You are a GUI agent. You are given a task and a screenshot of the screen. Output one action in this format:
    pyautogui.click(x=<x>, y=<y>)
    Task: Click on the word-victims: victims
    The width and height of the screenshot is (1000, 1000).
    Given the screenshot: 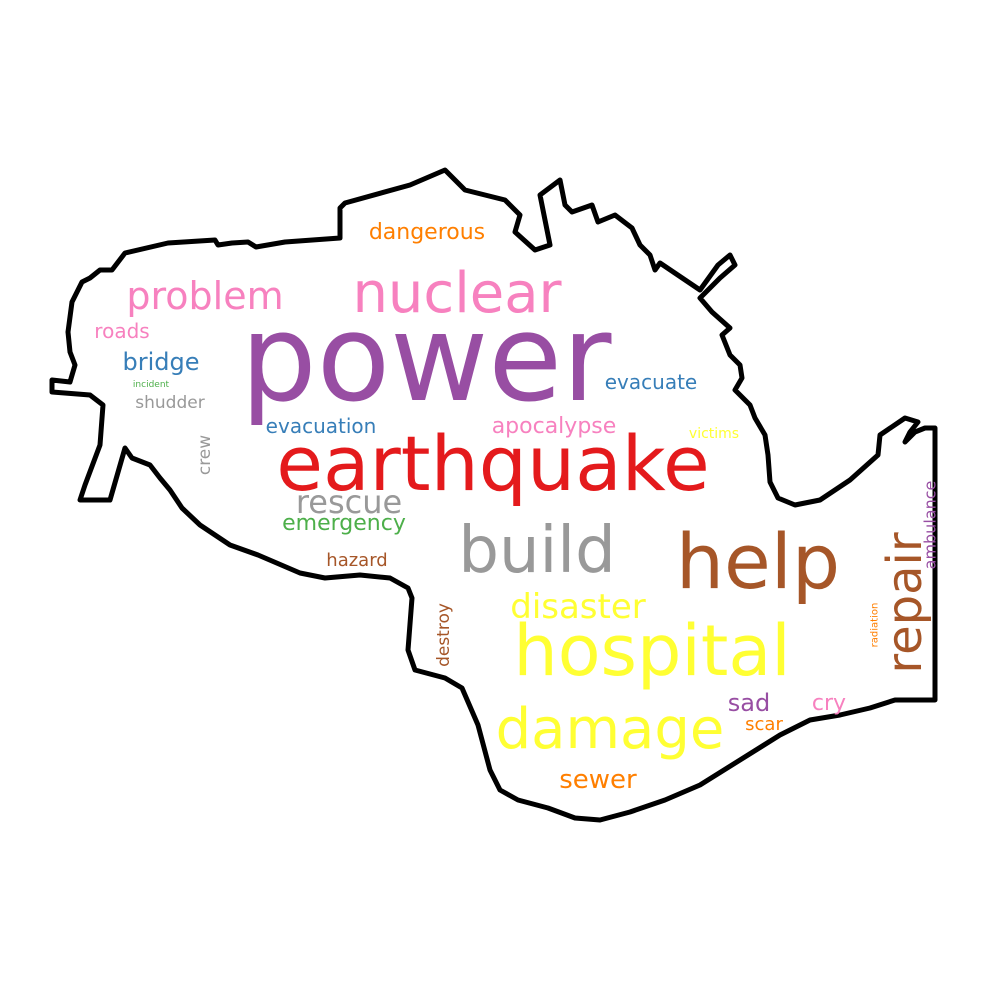 What is the action you would take?
    pyautogui.click(x=714, y=434)
    